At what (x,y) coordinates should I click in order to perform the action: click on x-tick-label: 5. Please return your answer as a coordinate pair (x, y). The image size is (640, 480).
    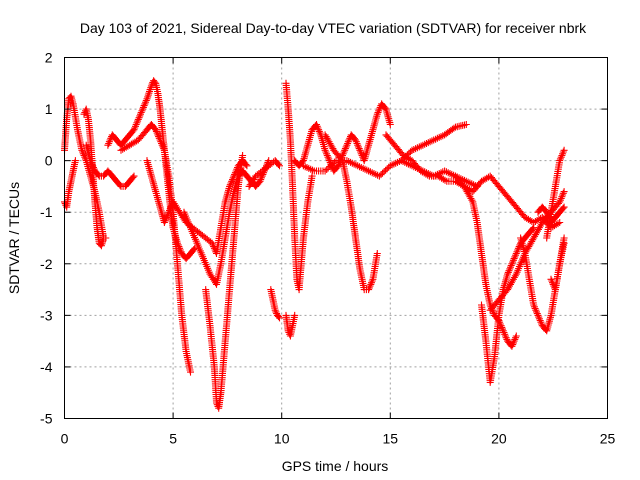
    Looking at the image, I should click on (173, 439).